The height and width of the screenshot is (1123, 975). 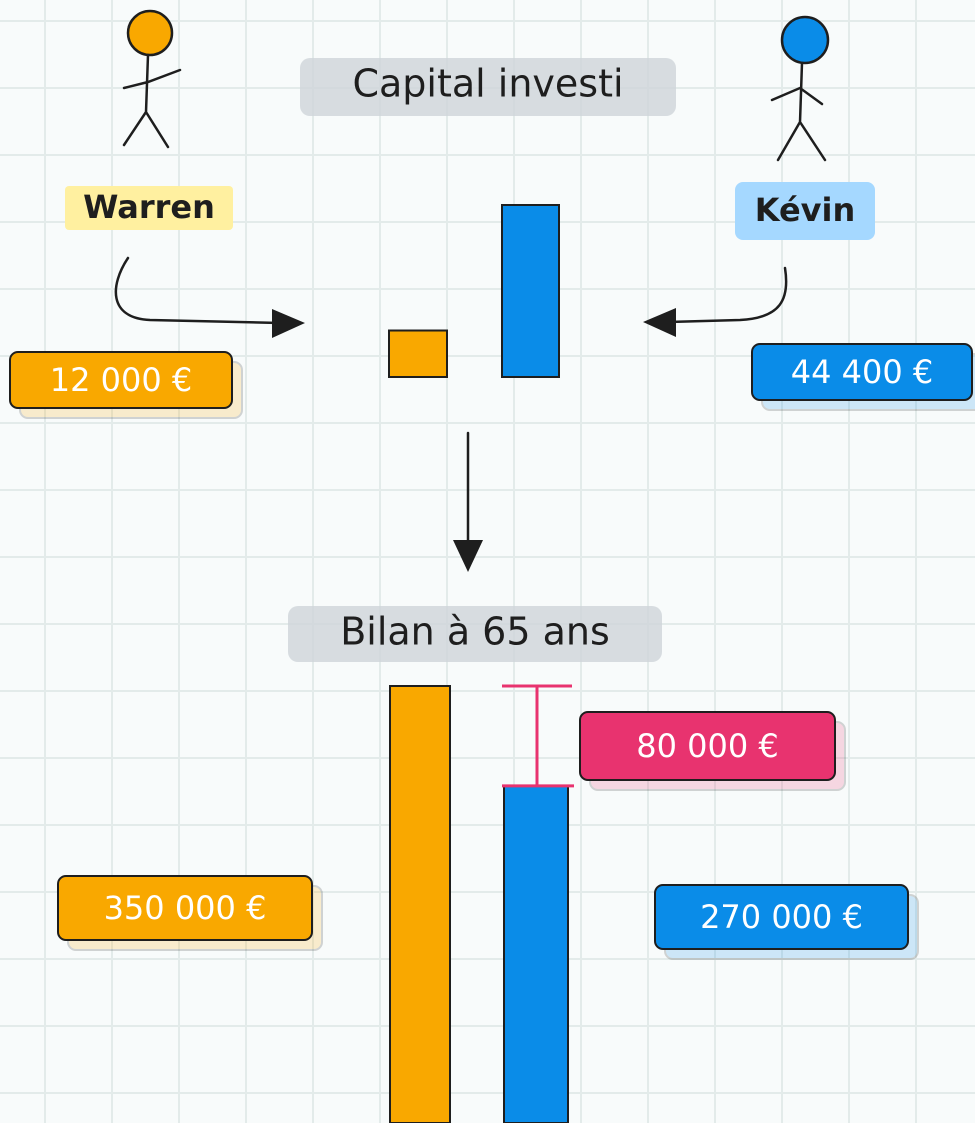 What do you see at coordinates (487, 84) in the screenshot?
I see `chart-title: Capital investi` at bounding box center [487, 84].